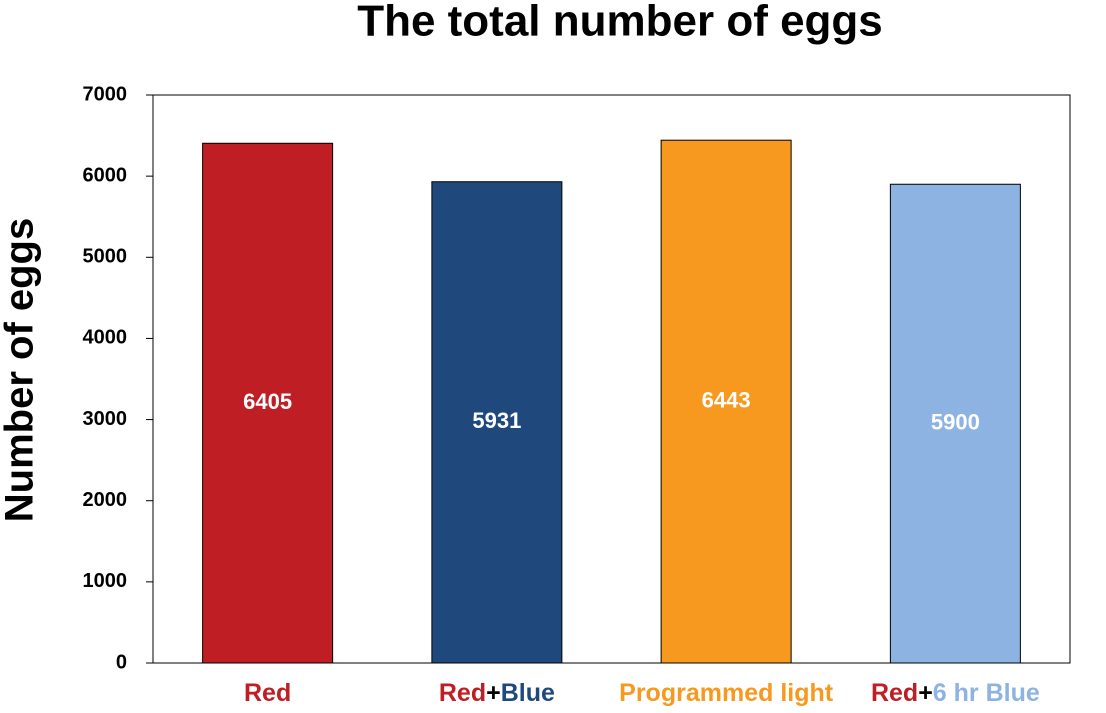 This screenshot has width=1106, height=713. What do you see at coordinates (620, 23) in the screenshot?
I see `chart-title: The total number of eggs` at bounding box center [620, 23].